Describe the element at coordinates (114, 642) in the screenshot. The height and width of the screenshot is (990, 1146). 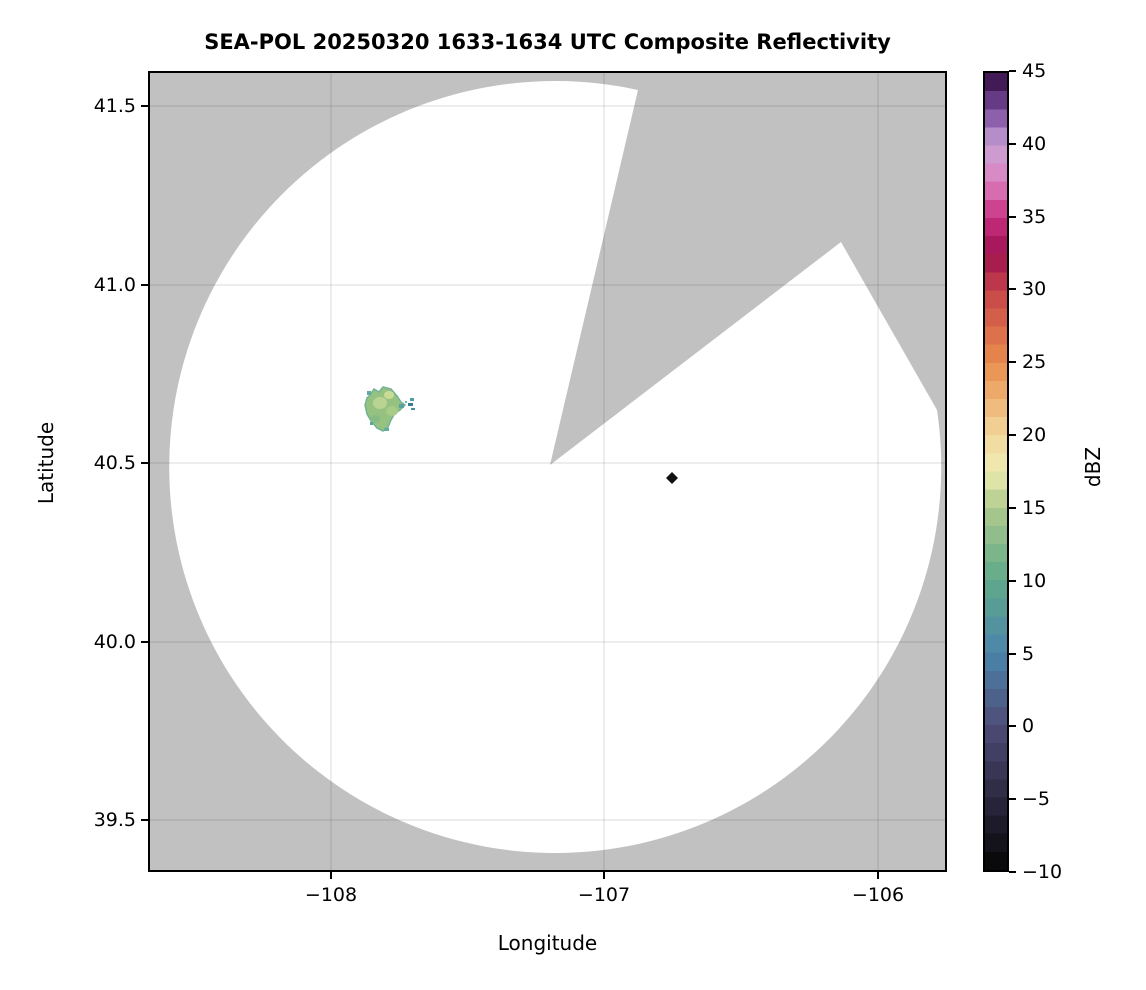
I see `y-tick-label: 40.0` at that location.